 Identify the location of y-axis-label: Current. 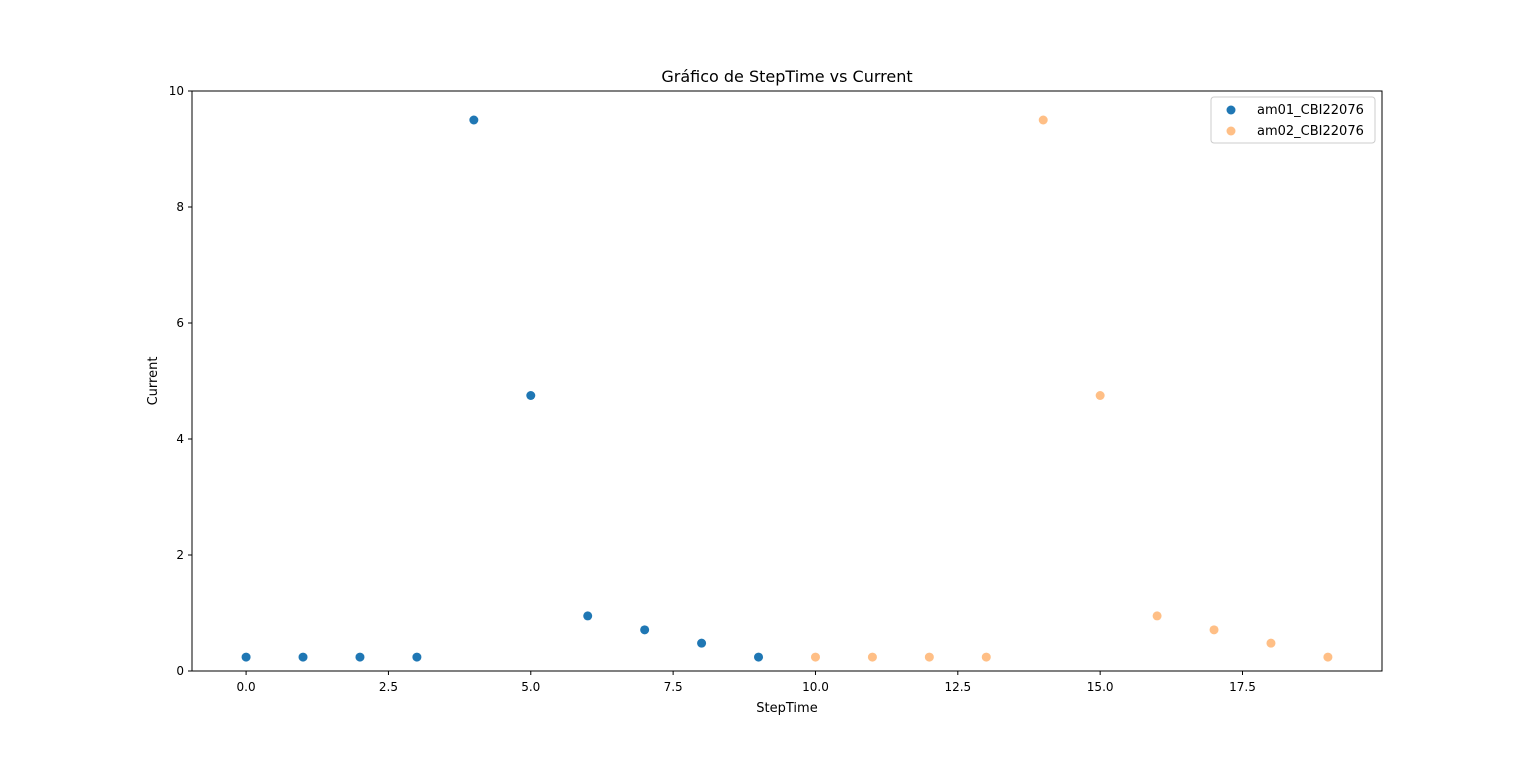
(153, 381).